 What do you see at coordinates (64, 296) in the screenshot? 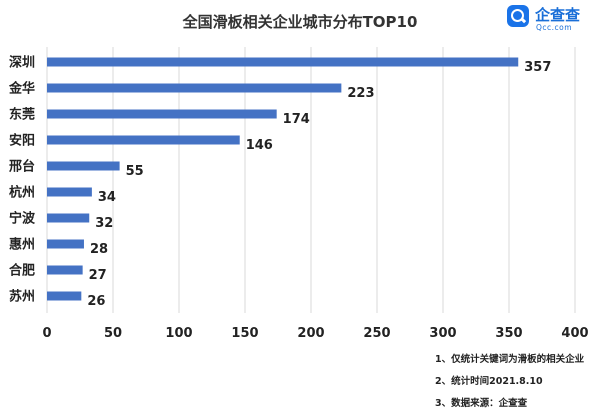
I see `bar-苏州` at bounding box center [64, 296].